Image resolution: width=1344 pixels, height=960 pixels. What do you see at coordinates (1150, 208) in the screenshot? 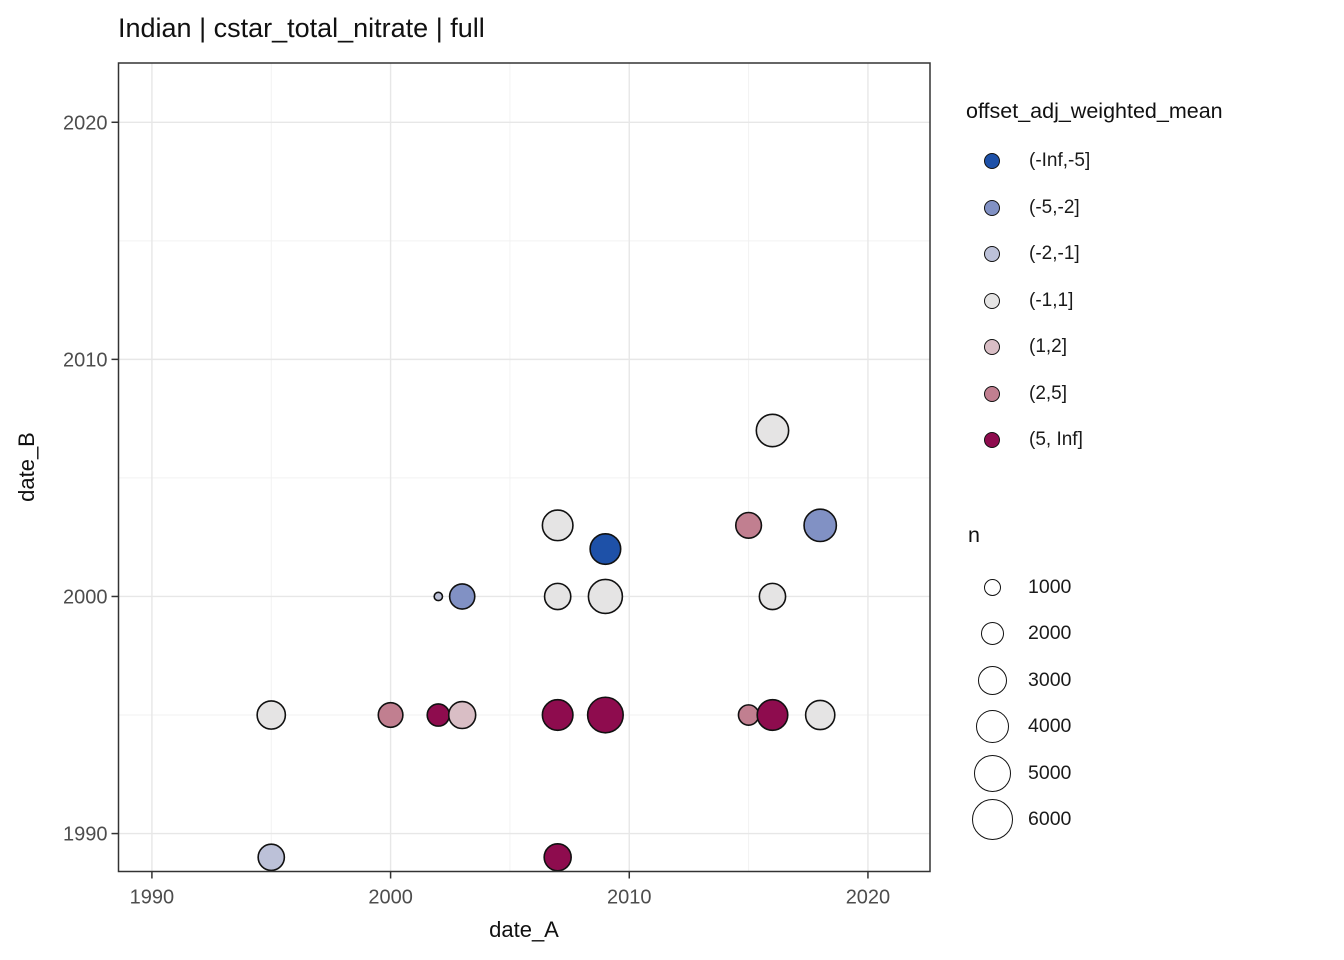
I see `color-legend-item: (-5,-2]` at bounding box center [1150, 208].